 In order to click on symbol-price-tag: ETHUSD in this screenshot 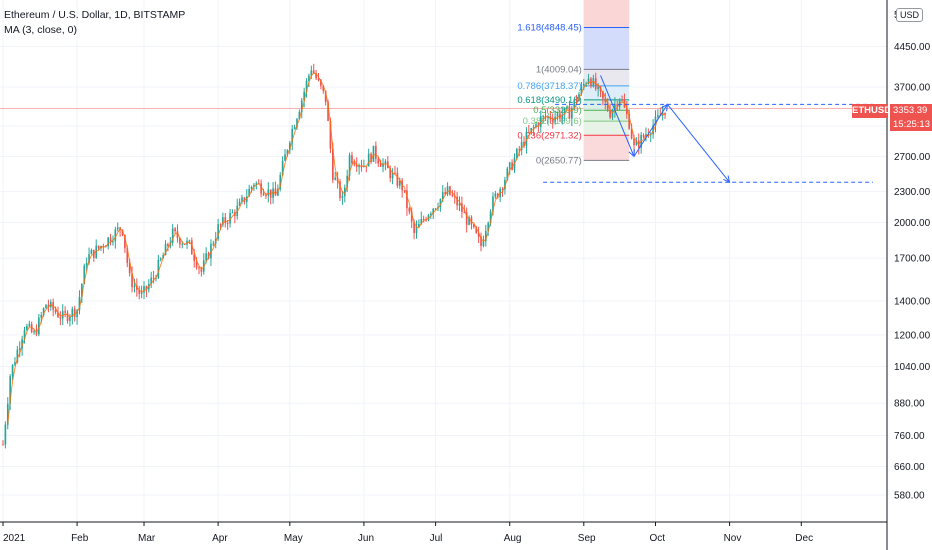, I will do `click(872, 111)`.